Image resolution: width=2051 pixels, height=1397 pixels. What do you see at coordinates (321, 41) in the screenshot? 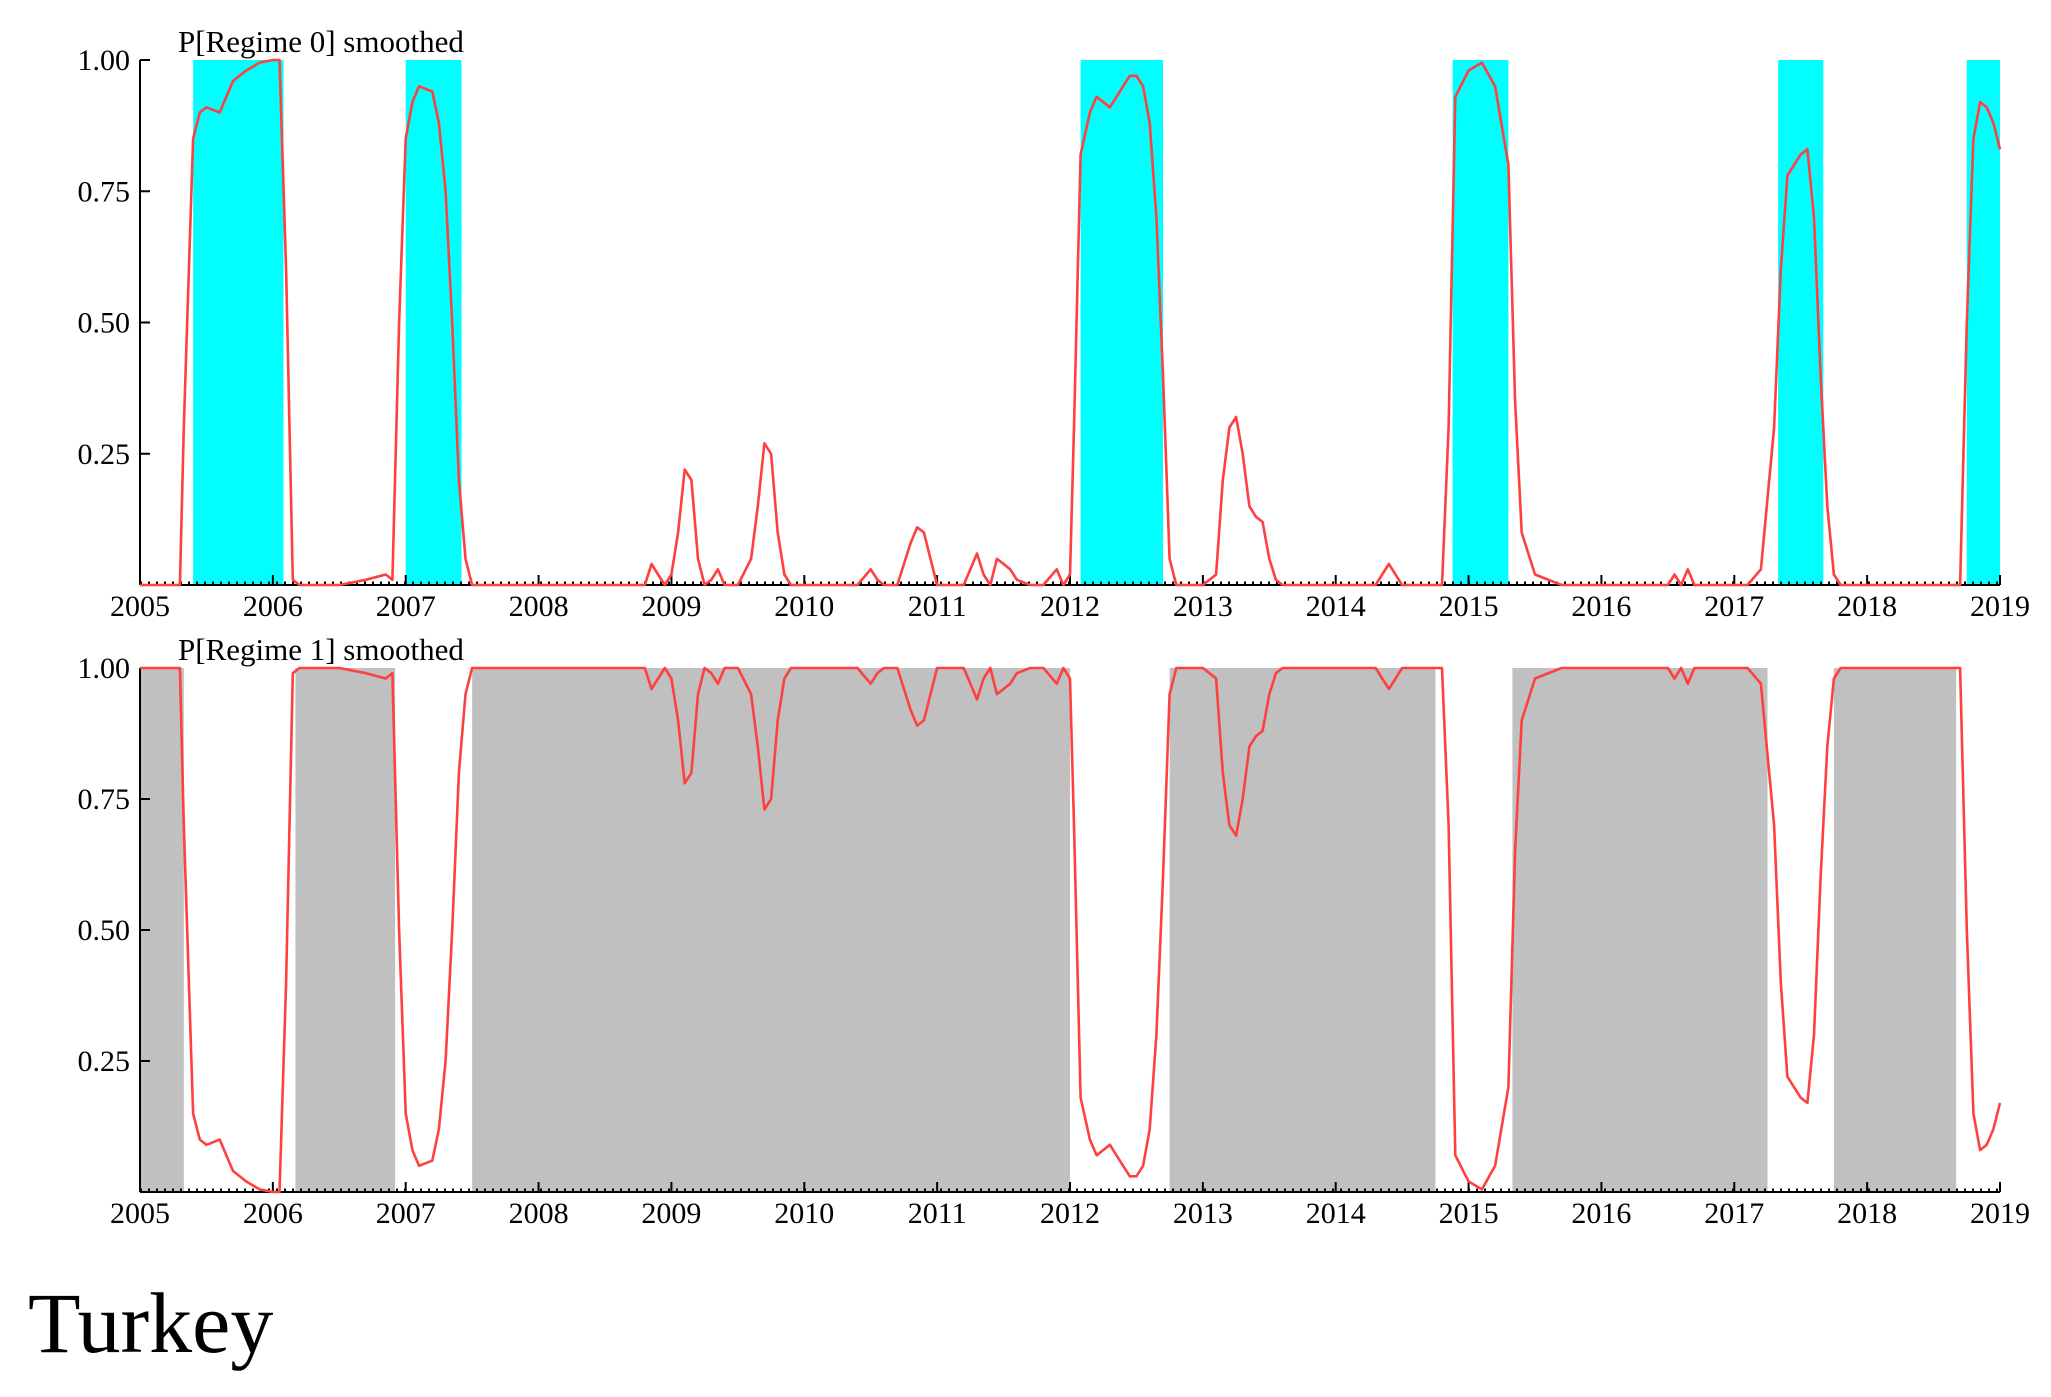
I see `panel-title: P[Regime 0] smoothed` at bounding box center [321, 41].